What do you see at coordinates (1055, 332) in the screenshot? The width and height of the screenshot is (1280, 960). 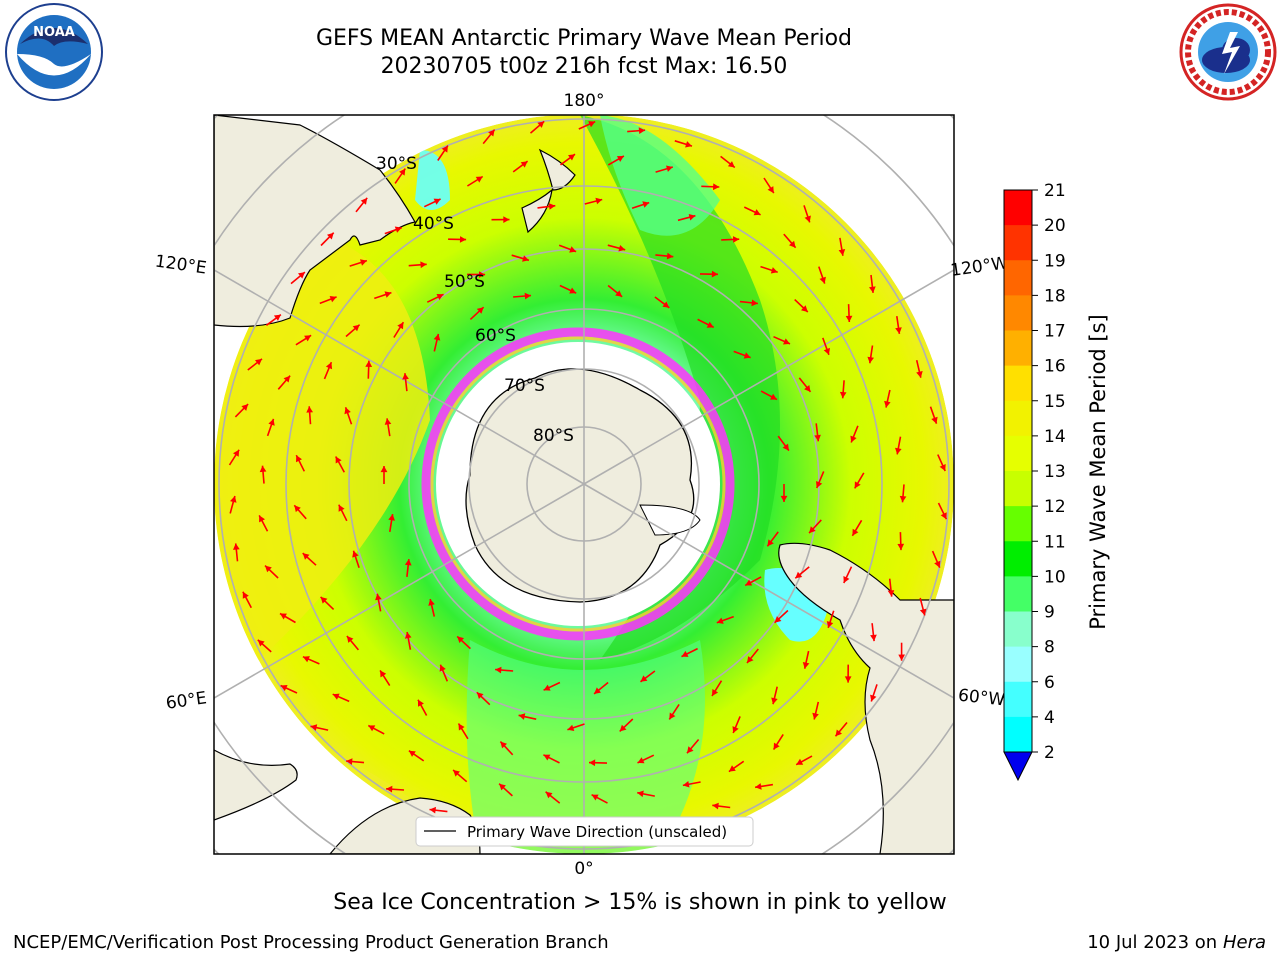 I see `colorbar-tick-label: 17` at bounding box center [1055, 332].